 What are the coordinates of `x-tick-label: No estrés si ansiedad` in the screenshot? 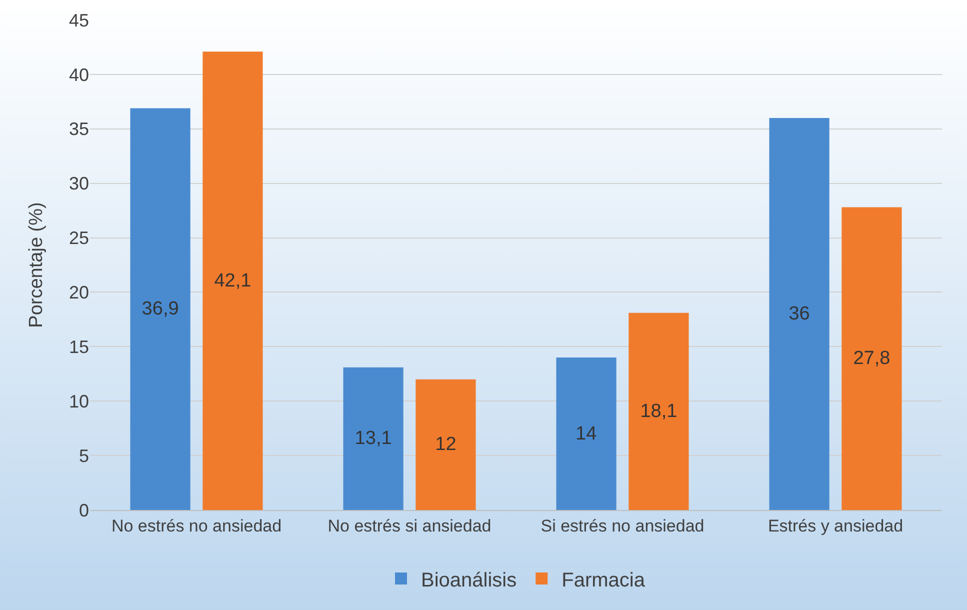 It's located at (410, 526).